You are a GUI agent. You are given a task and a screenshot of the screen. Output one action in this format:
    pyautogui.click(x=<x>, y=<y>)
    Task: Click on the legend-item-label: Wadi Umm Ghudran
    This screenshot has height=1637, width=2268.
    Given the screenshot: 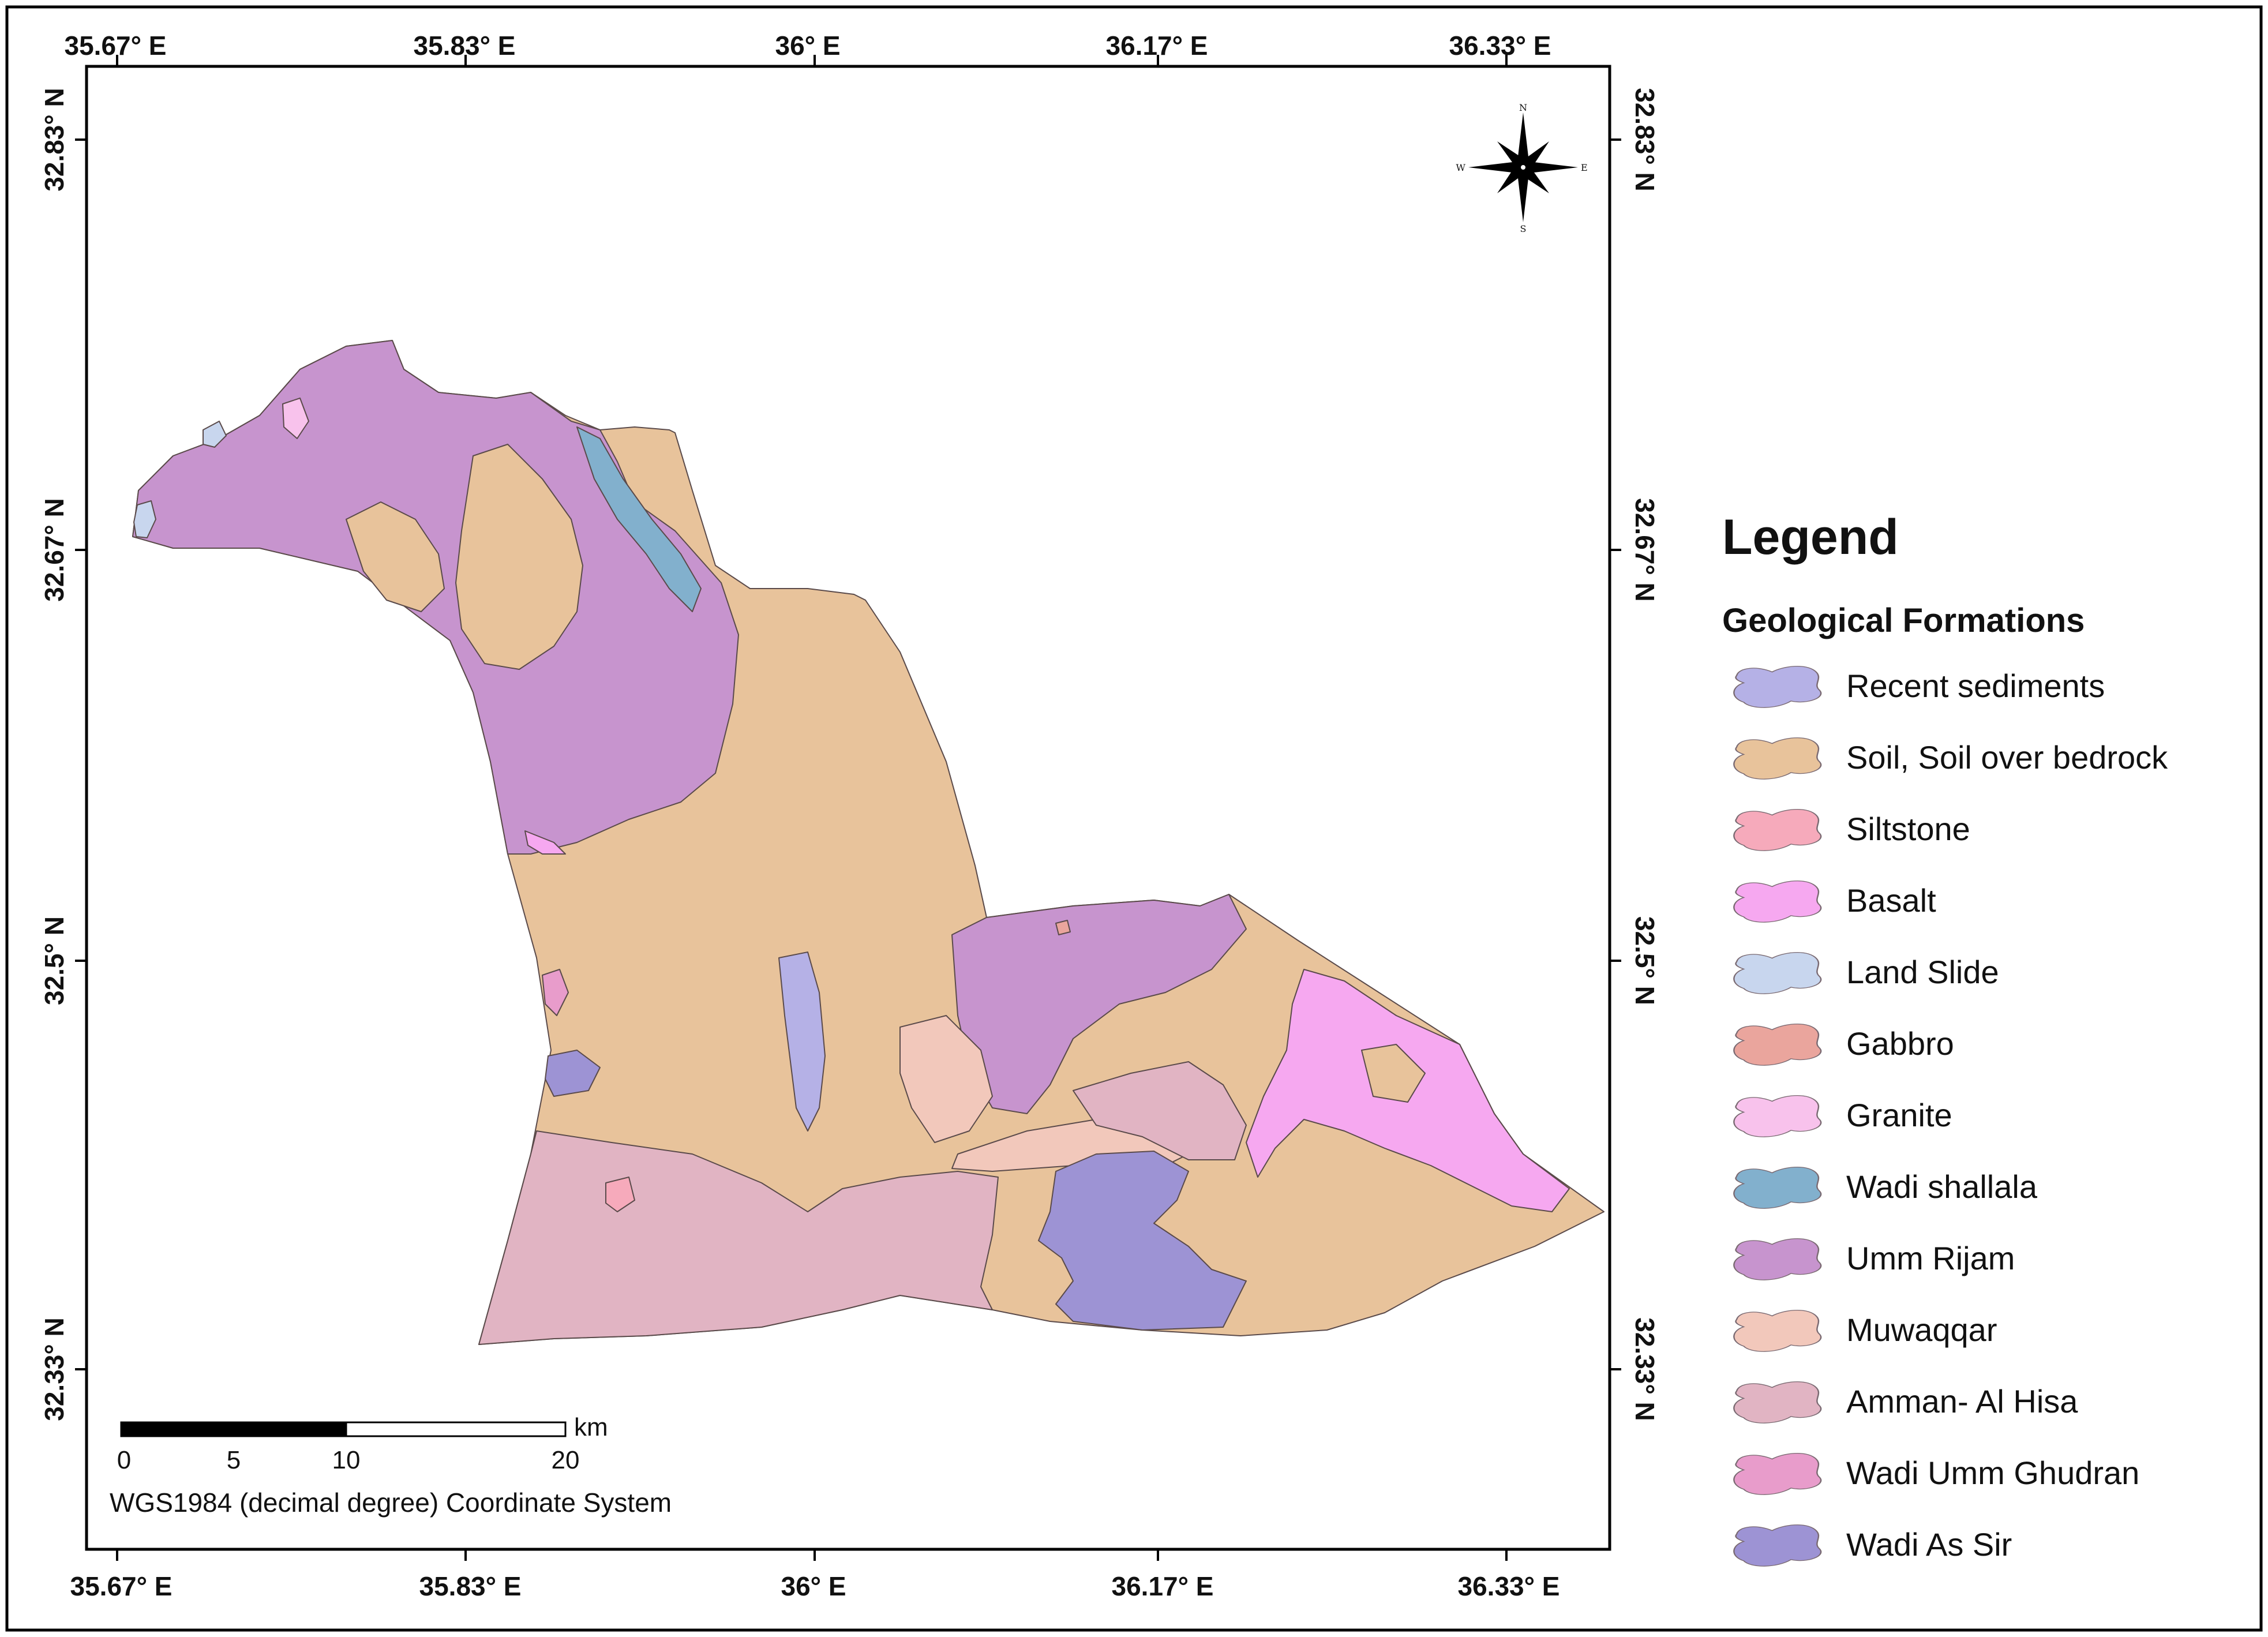 What is the action you would take?
    pyautogui.click(x=1993, y=1473)
    